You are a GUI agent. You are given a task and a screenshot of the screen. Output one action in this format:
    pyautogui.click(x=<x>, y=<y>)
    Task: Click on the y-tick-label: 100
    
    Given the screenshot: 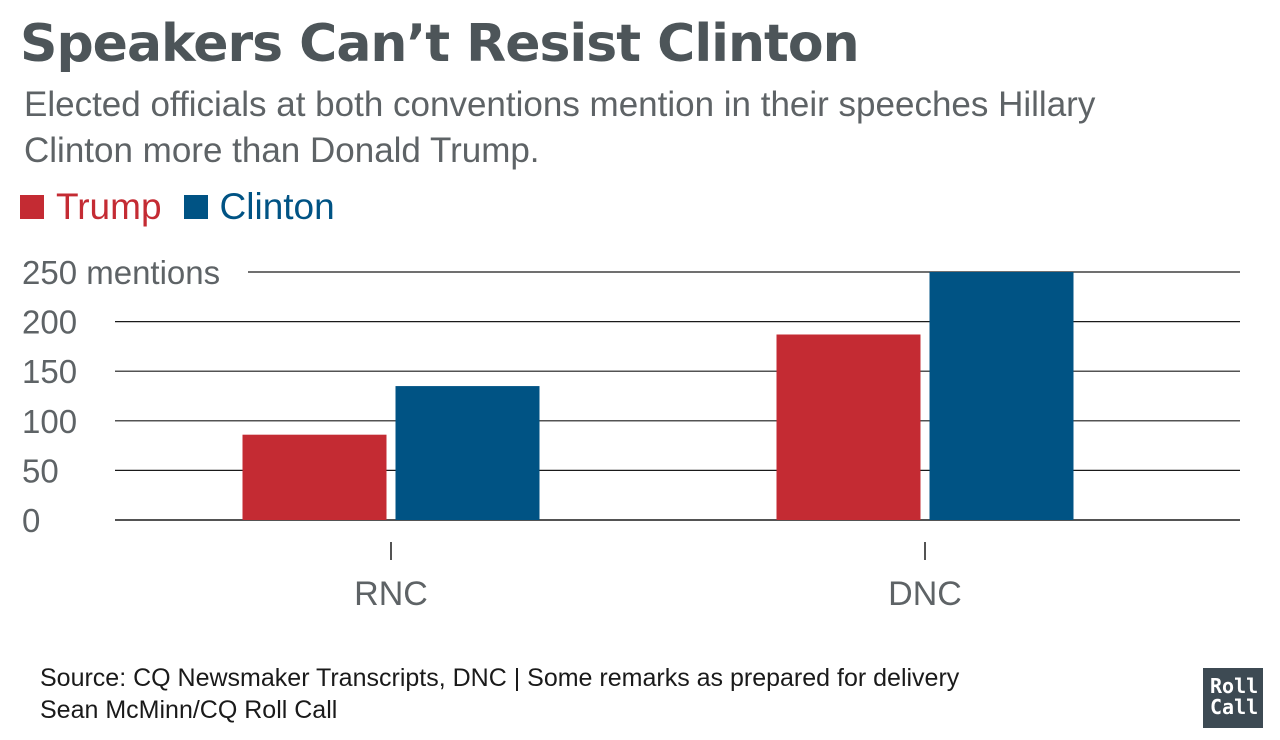 What is the action you would take?
    pyautogui.click(x=49, y=421)
    